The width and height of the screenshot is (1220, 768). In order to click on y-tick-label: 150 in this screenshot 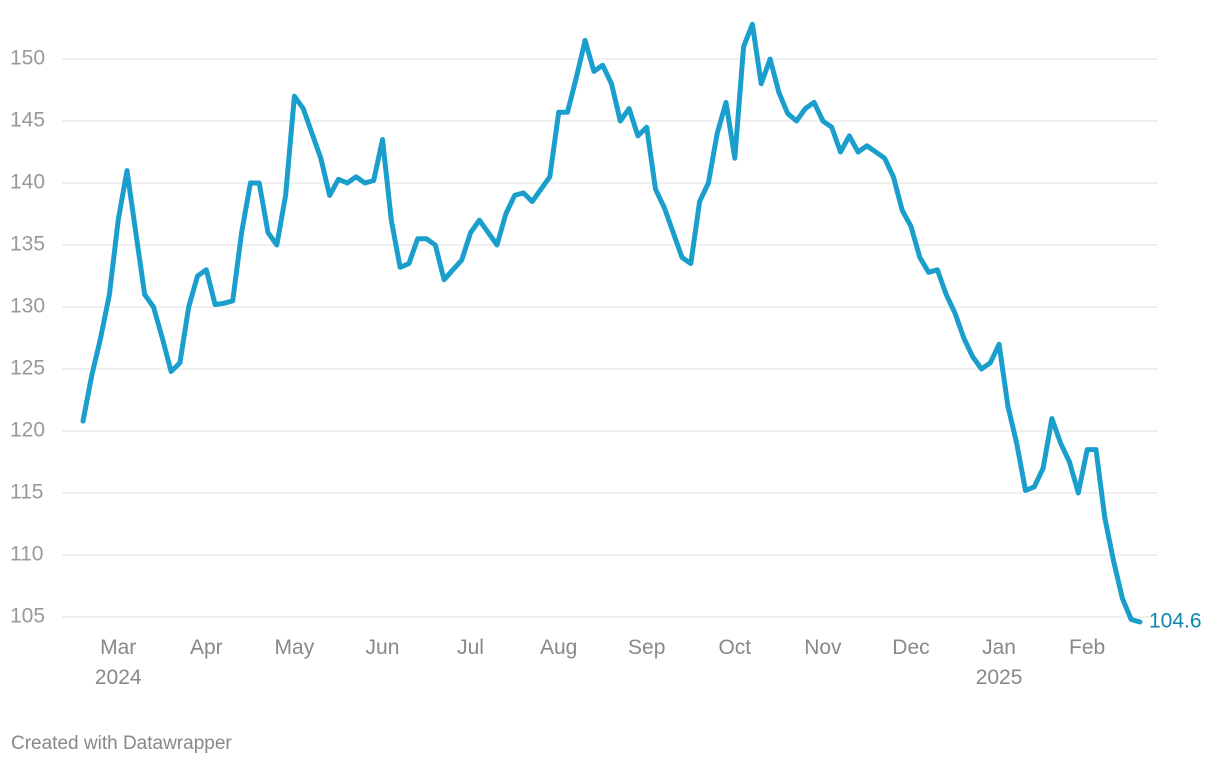, I will do `click(27, 58)`.